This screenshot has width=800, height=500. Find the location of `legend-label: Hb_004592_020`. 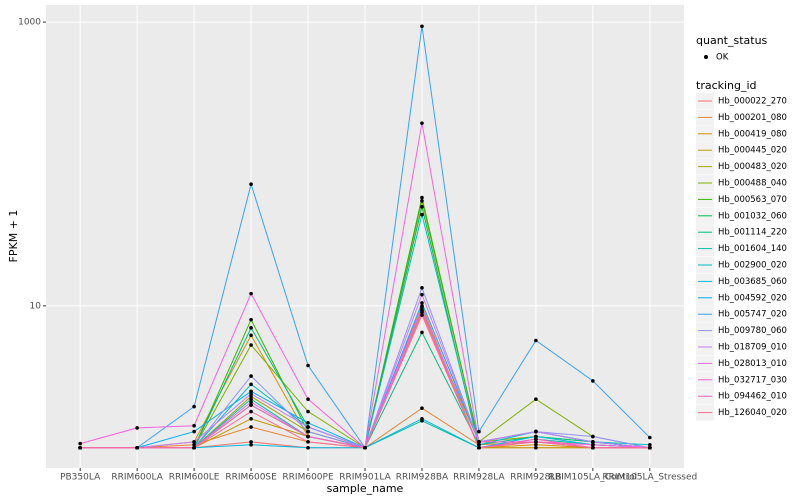

legend-label: Hb_004592_020 is located at coordinates (752, 298).